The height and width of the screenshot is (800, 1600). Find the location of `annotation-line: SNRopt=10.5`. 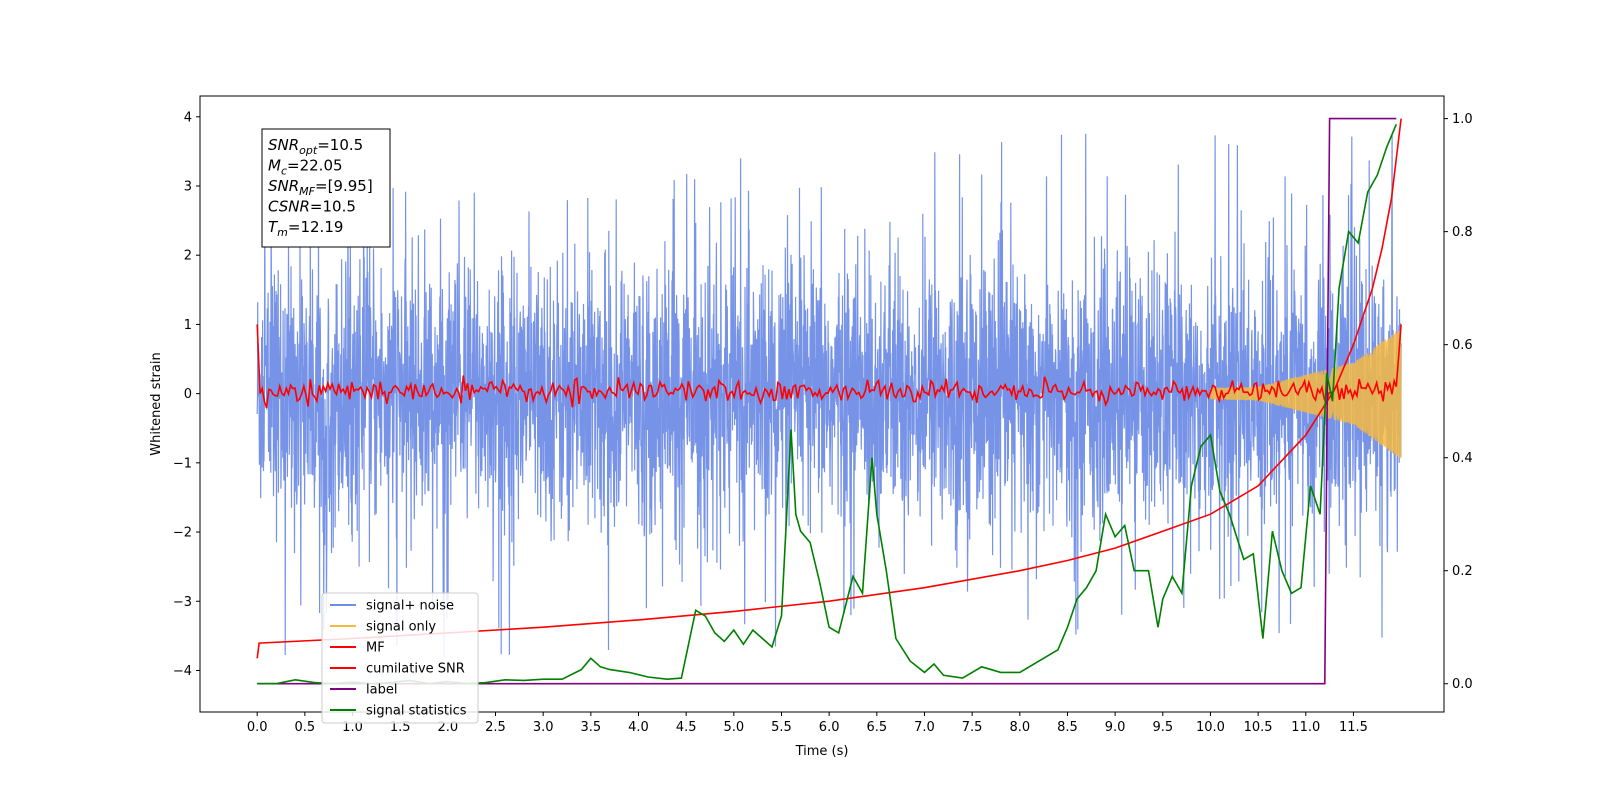

annotation-line: SNRopt=10.5 is located at coordinates (315, 146).